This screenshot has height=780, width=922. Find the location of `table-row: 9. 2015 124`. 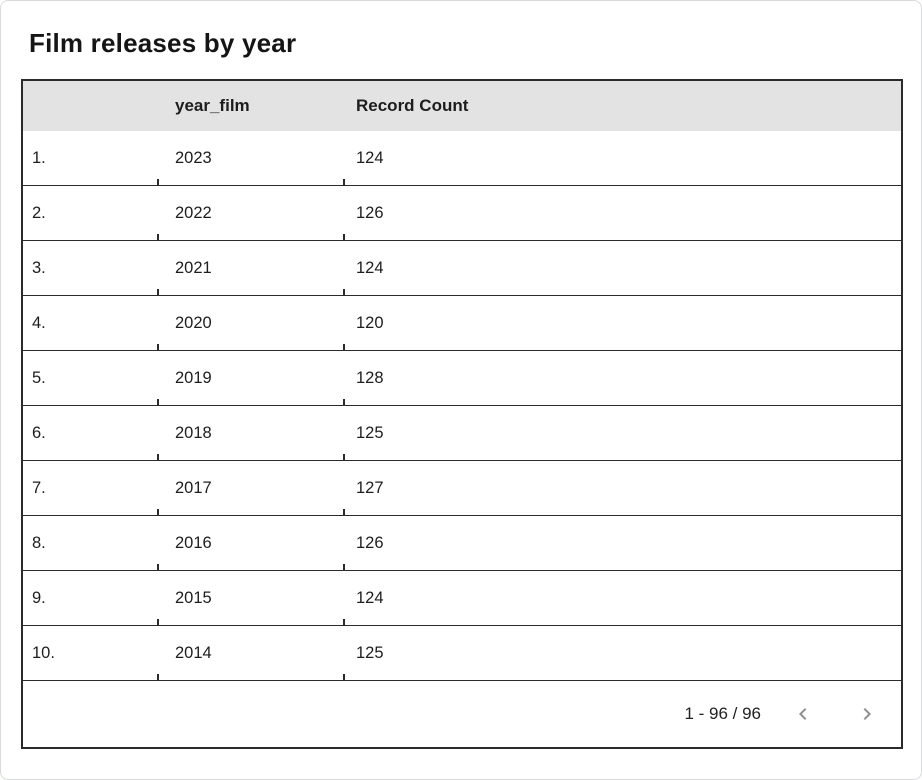

table-row: 9. 2015 124 is located at coordinates (462, 599).